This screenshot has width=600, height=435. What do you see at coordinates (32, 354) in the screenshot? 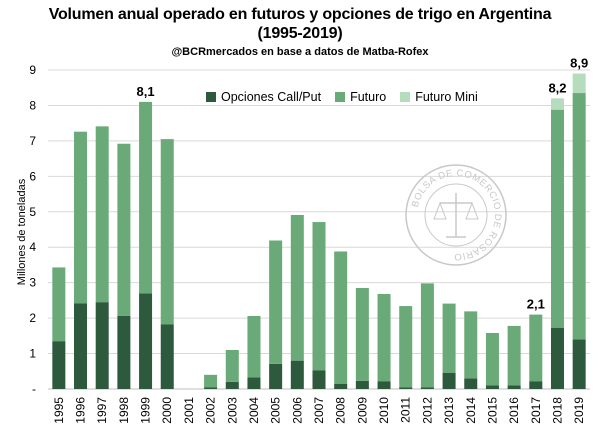
I see `y-tick-label: 1` at bounding box center [32, 354].